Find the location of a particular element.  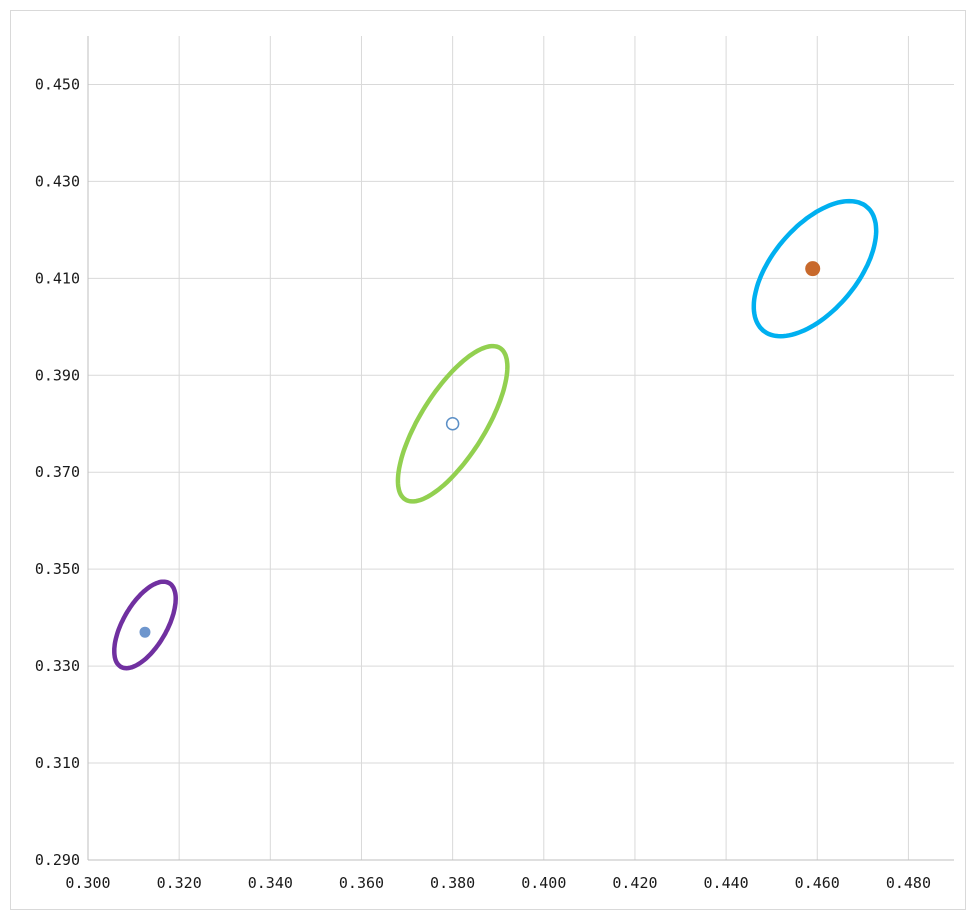

x-tick-label: 0.320 is located at coordinates (179, 883).